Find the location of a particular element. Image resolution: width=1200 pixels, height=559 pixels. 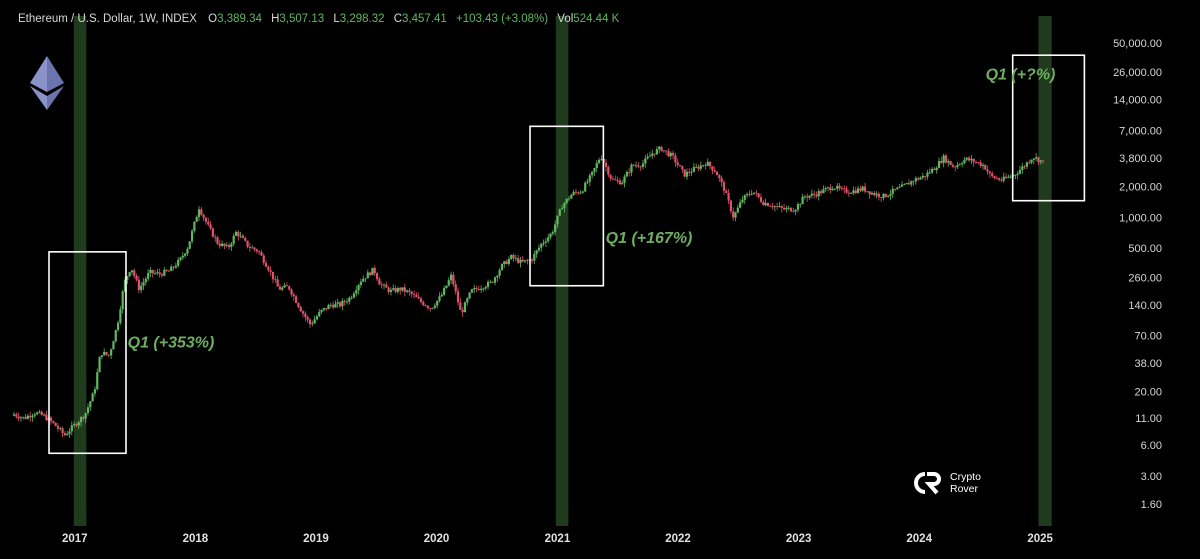

close-value: 3,457.41 is located at coordinates (424, 19).